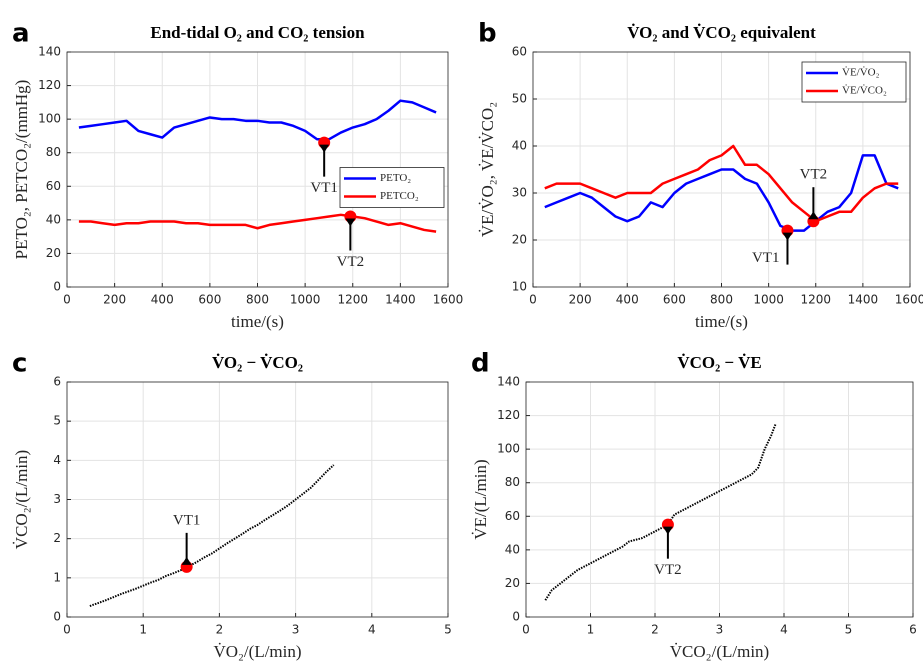  What do you see at coordinates (719, 651) in the screenshot?
I see `x-axis-label: V̇CO₂/(L/min)` at bounding box center [719, 651].